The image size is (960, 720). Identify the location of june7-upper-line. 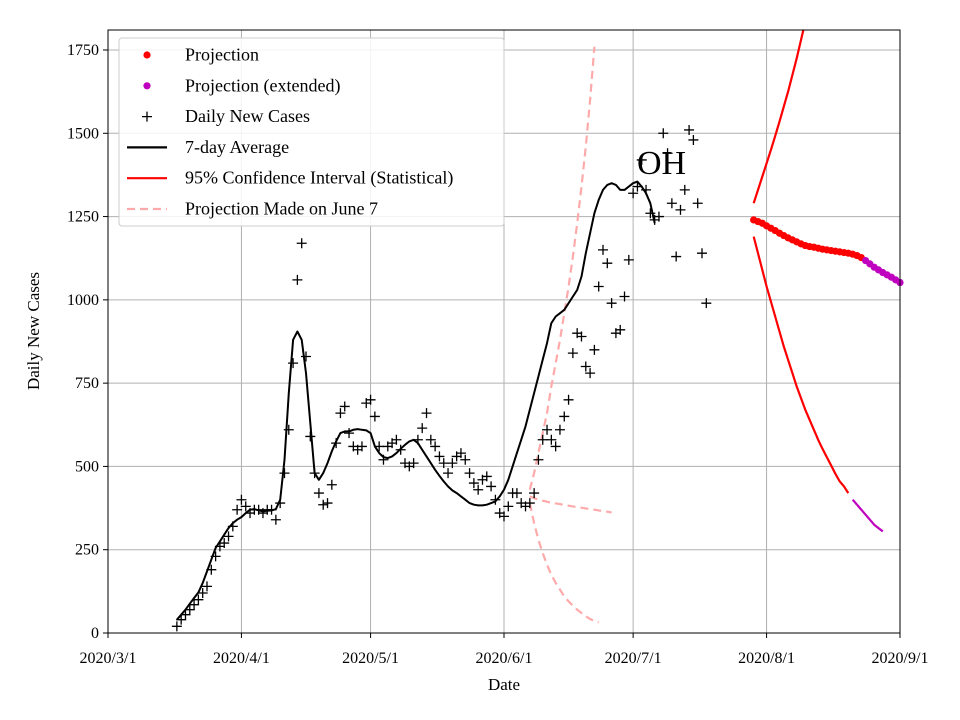
(562, 268).